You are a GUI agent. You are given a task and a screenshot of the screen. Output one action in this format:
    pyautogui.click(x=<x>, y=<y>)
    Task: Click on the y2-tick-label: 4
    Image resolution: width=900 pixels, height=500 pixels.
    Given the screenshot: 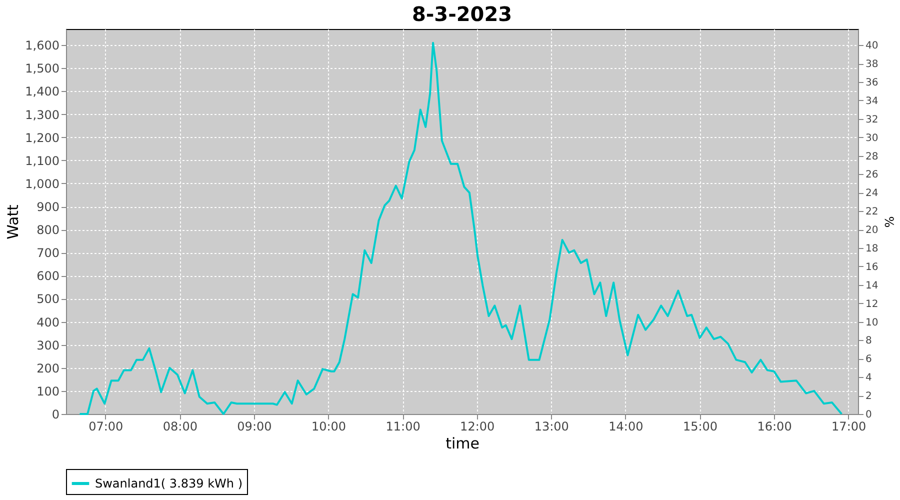 What is the action you would take?
    pyautogui.click(x=869, y=378)
    